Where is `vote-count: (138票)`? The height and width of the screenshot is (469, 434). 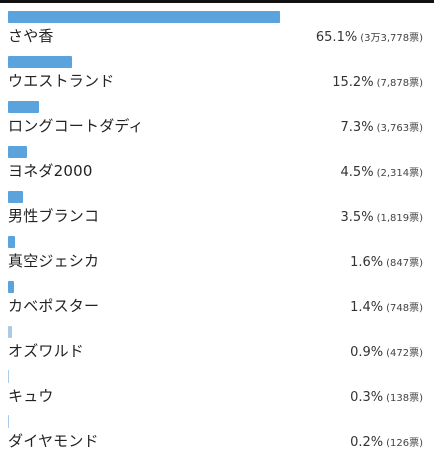 vote-count: (138票) is located at coordinates (404, 398).